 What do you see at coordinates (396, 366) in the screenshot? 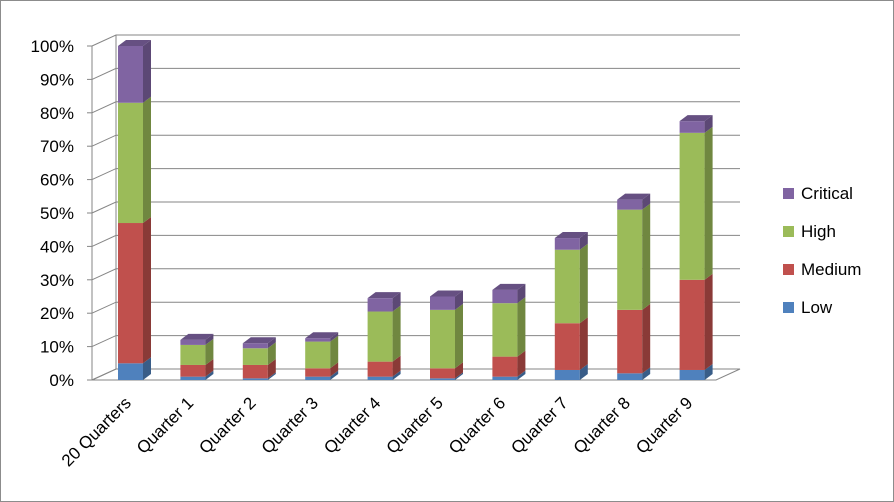
I see `bar-medium-4-side` at bounding box center [396, 366].